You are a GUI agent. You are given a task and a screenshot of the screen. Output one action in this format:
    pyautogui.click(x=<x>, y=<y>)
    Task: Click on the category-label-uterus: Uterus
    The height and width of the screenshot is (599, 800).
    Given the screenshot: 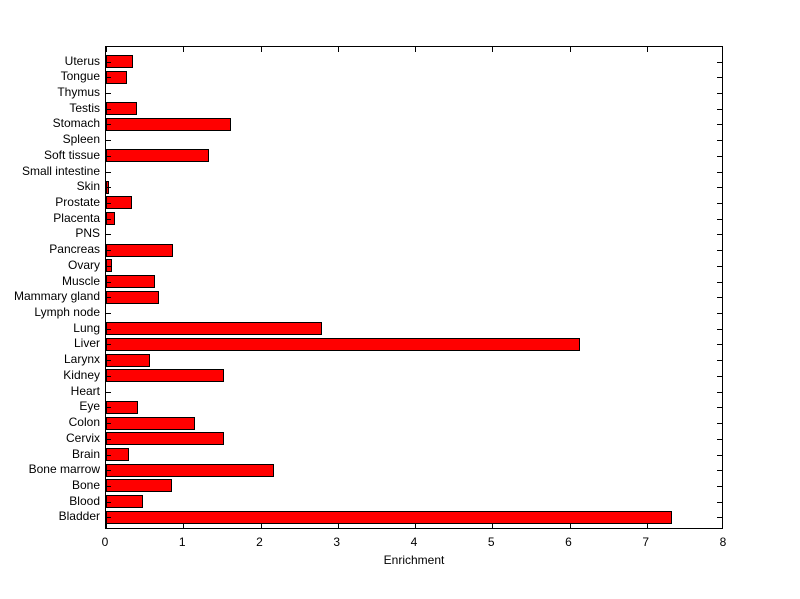 What is the action you would take?
    pyautogui.click(x=82, y=60)
    